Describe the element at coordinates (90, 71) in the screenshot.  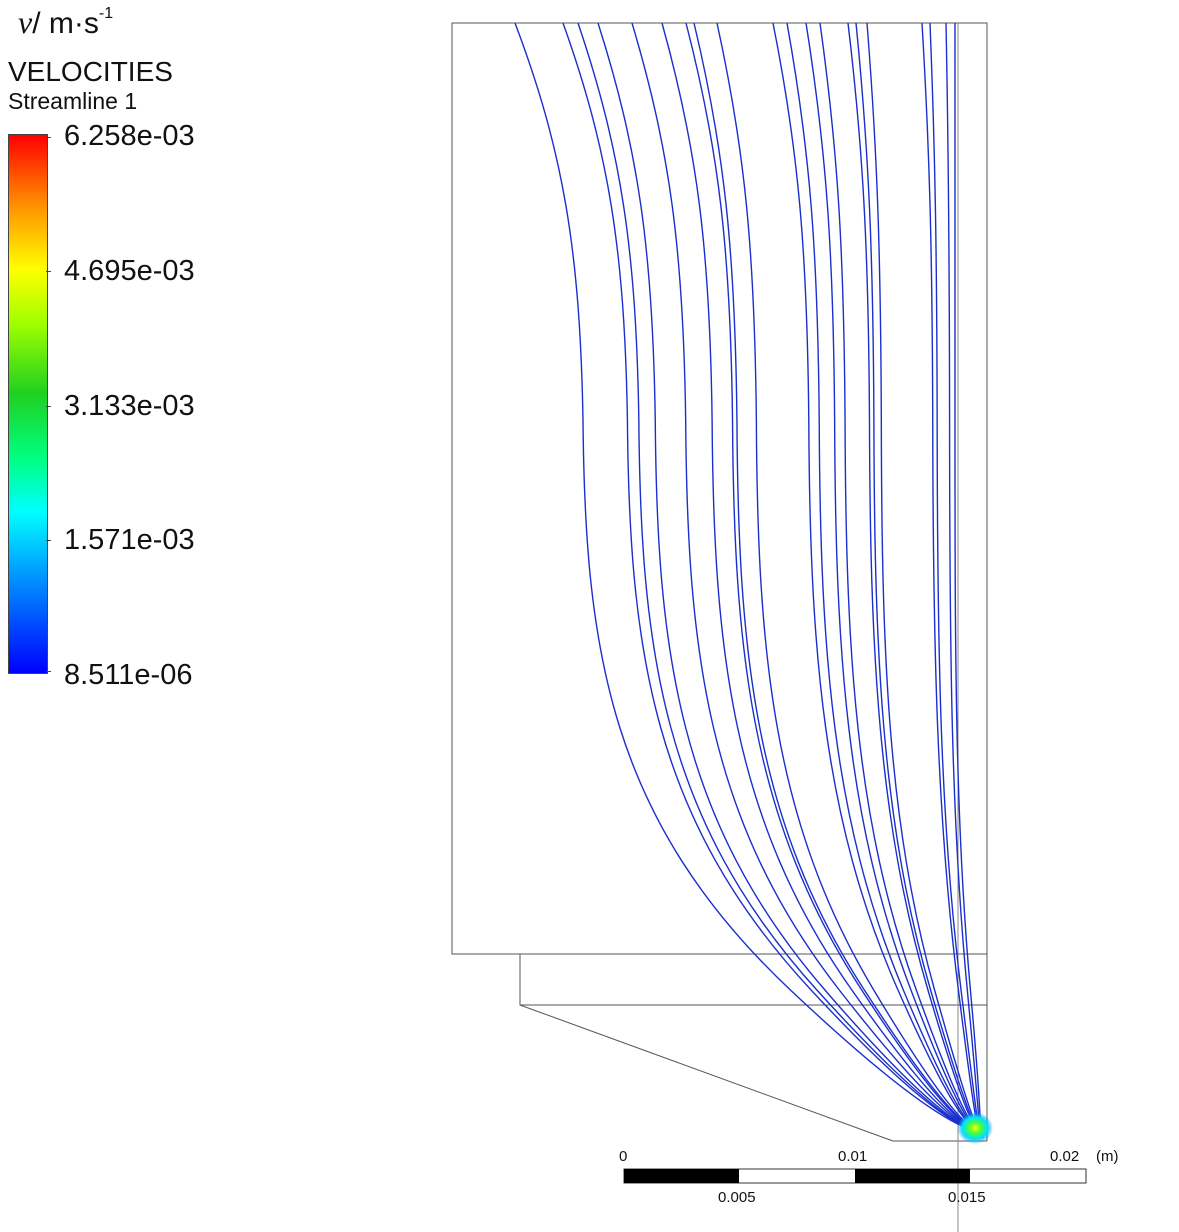
I see `legend-heading: VELOCITIES` at that location.